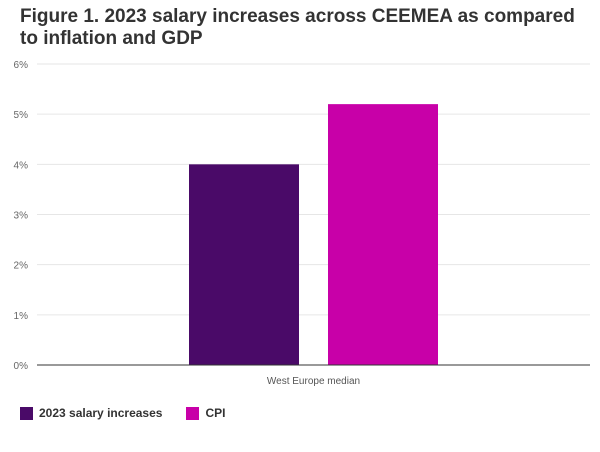 This screenshot has height=452, width=600. What do you see at coordinates (21, 165) in the screenshot?
I see `y-tick-label: 4%` at bounding box center [21, 165].